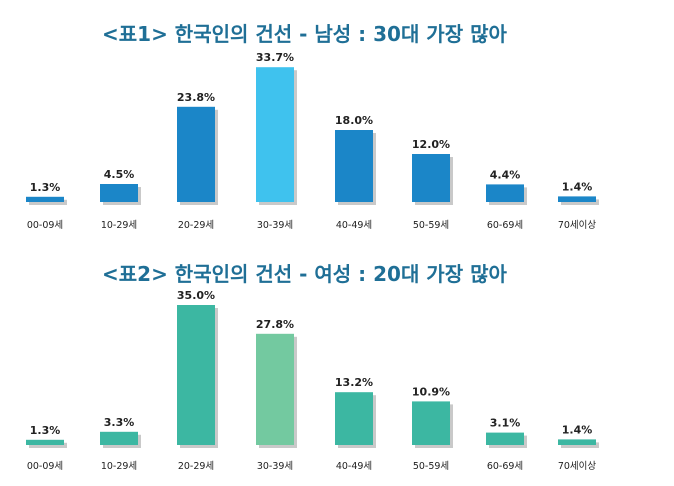 This screenshot has width=674, height=486. Describe the element at coordinates (431, 391) in the screenshot. I see `data-label: 10.9%` at that location.